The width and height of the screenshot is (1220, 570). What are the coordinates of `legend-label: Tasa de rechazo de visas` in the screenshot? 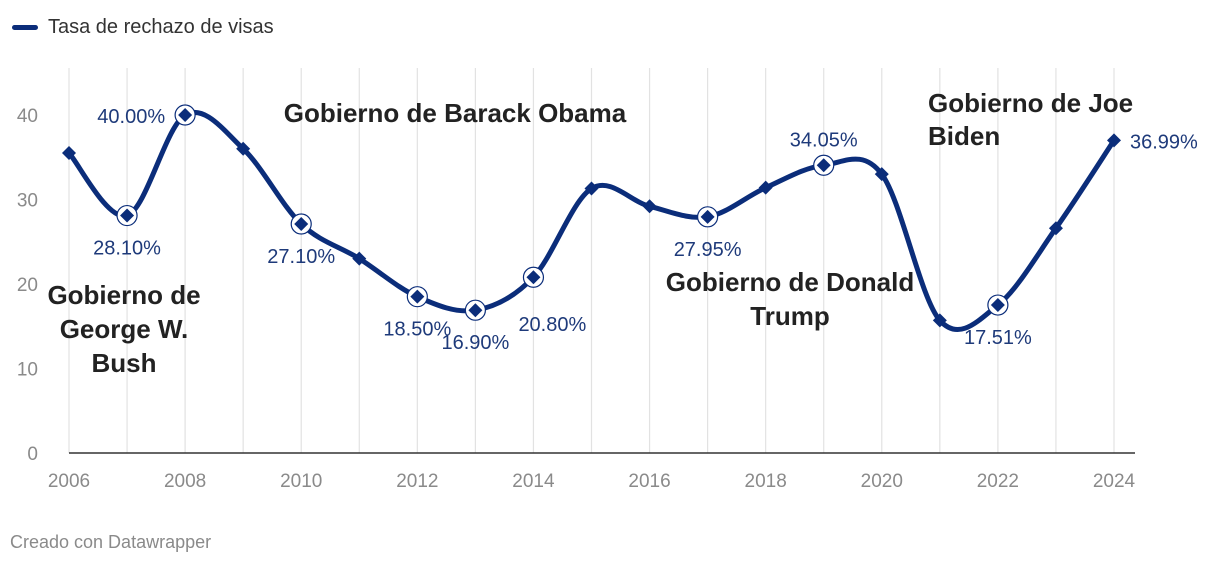 It's located at (161, 27).